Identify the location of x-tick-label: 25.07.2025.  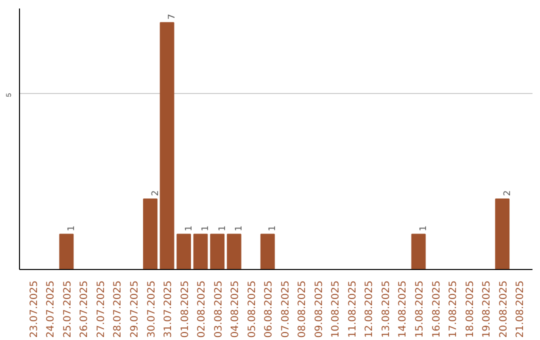
(68, 309).